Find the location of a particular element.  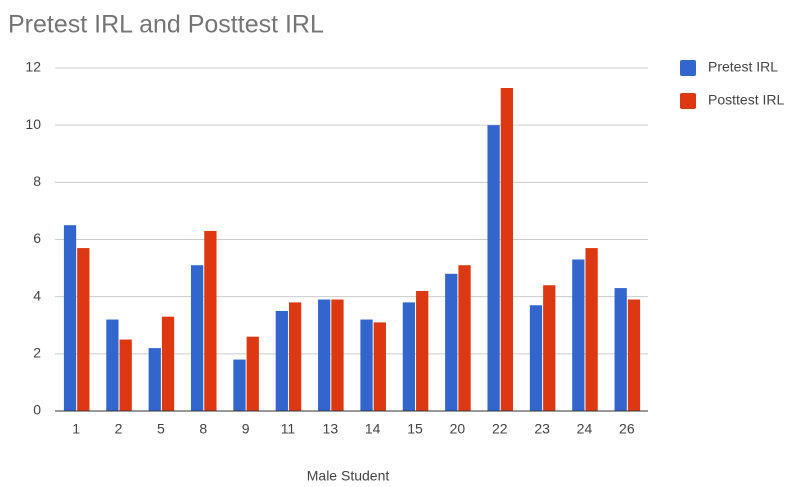

legend-label: Pretest IRL is located at coordinates (743, 67).